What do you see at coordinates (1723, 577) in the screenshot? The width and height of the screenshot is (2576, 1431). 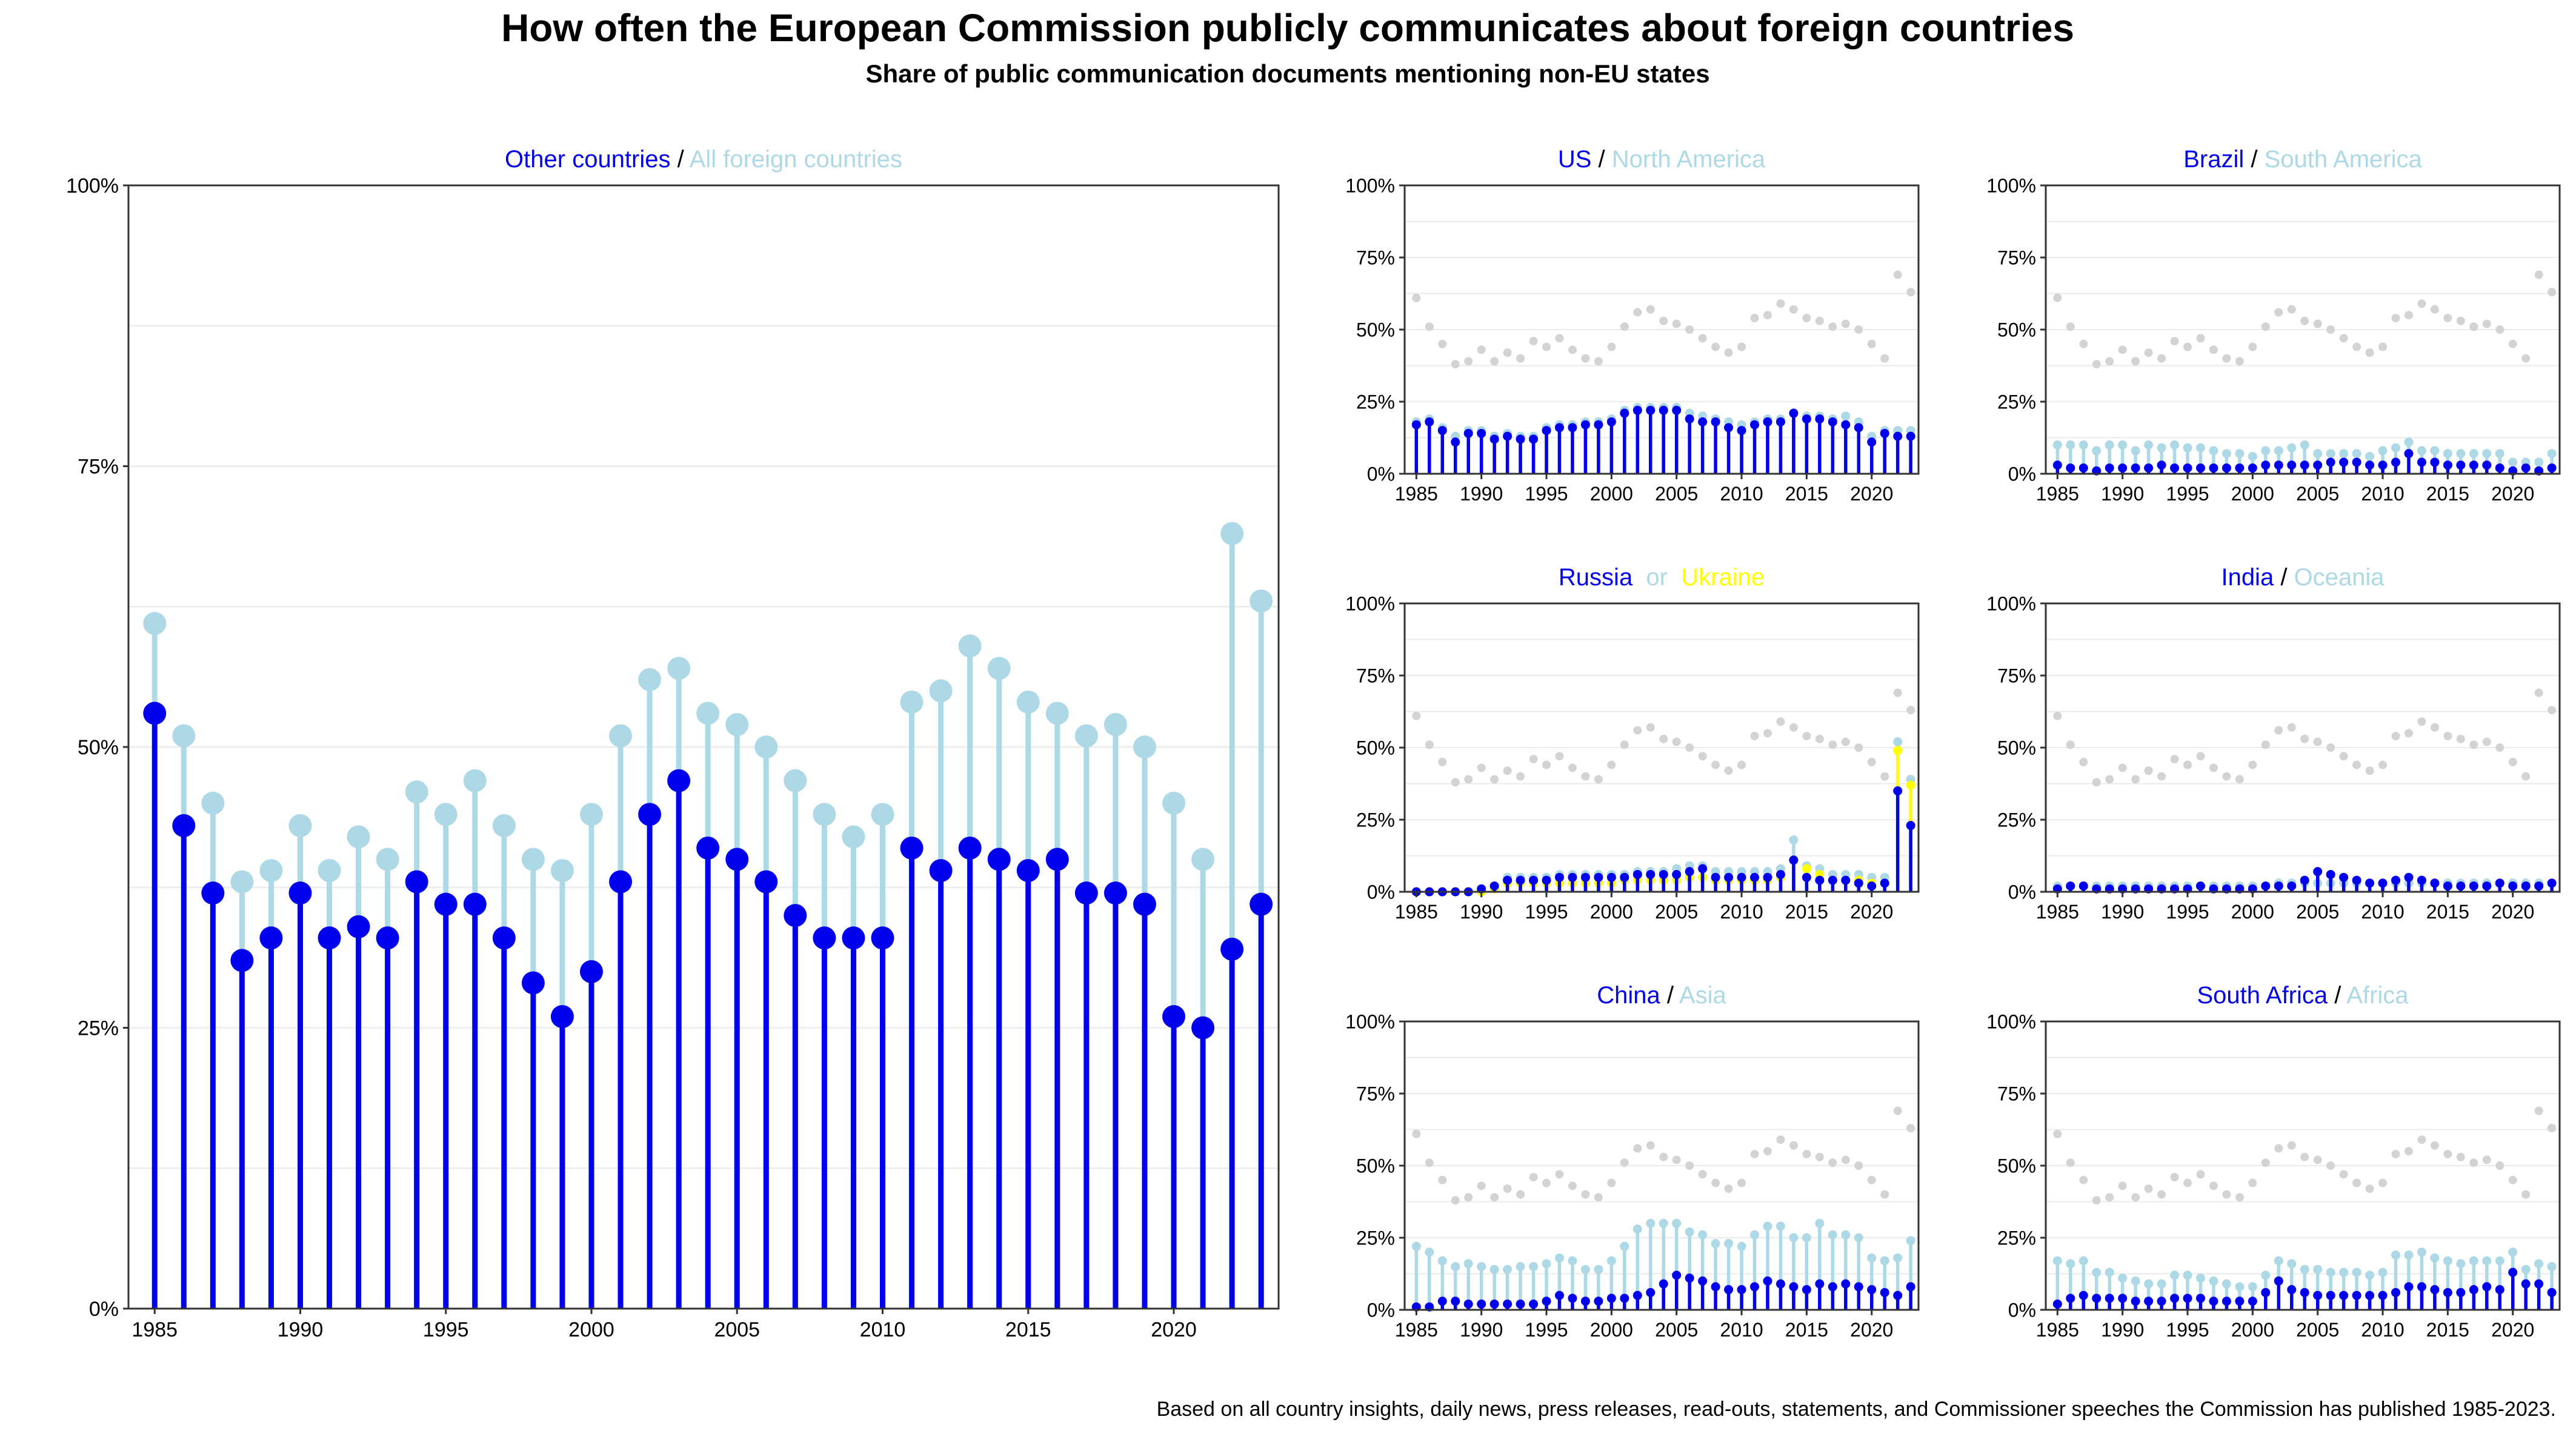 I see `panel-title-part: Ukraine` at bounding box center [1723, 577].